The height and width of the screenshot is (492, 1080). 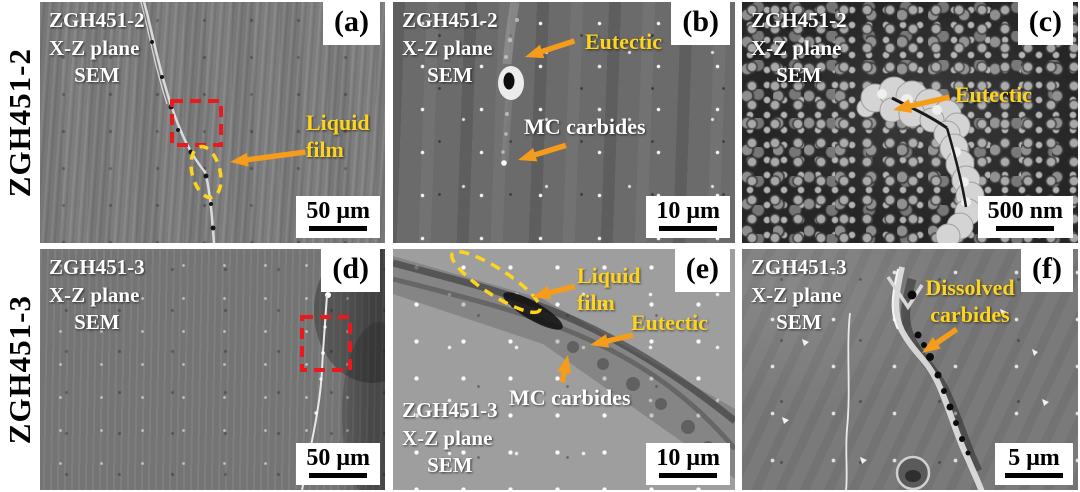 What do you see at coordinates (702, 270) in the screenshot?
I see `panel-tag: (e)` at bounding box center [702, 270].